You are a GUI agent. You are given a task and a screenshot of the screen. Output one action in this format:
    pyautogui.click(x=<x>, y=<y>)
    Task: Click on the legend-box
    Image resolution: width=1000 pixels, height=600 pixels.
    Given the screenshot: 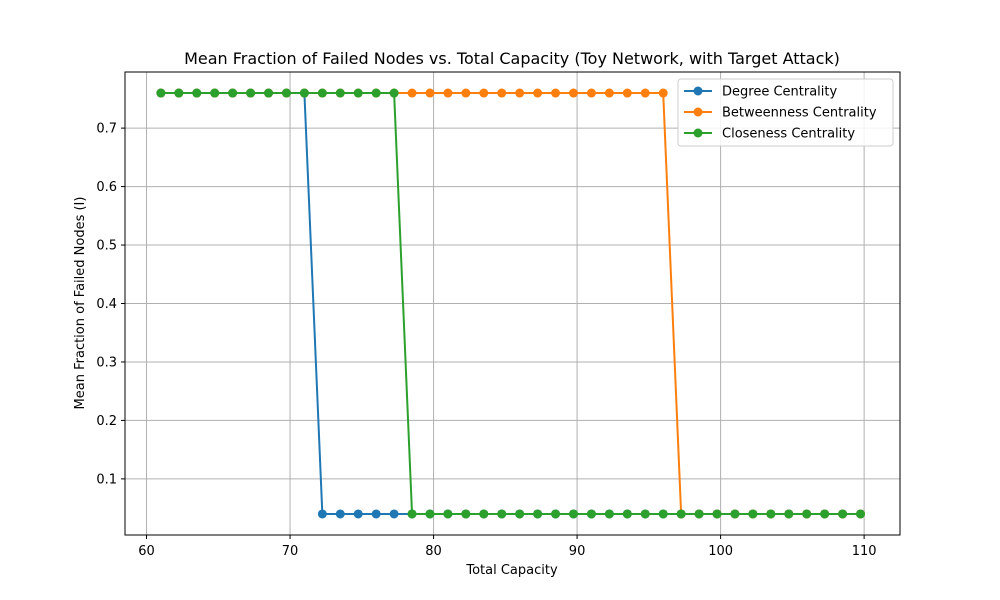 What is the action you would take?
    pyautogui.click(x=785, y=112)
    